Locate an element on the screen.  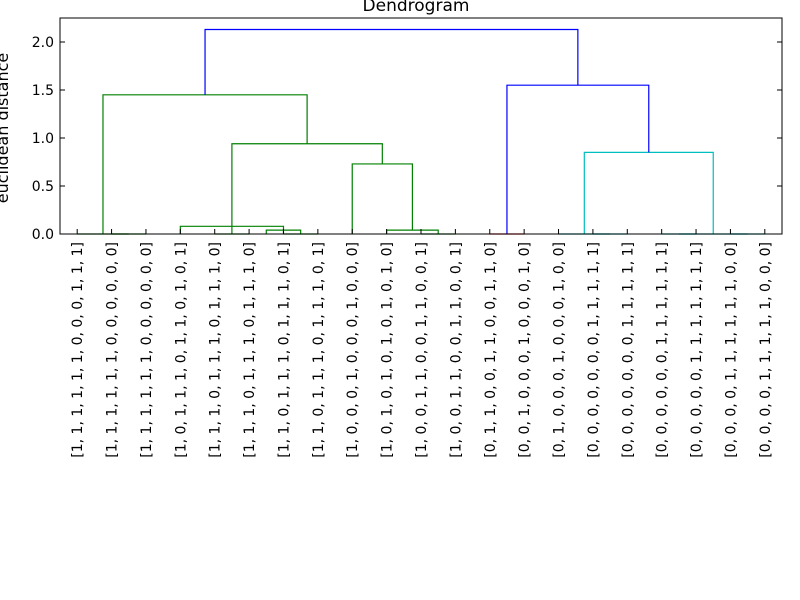
x-tick-label: [1, 1, 1, 1, 1, 1, 0, 0, 0, 1, 1, 1] is located at coordinates (78, 350).